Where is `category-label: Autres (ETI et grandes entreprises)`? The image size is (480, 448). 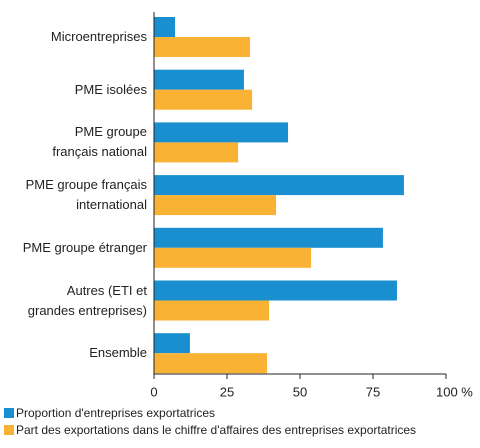
category-label: Autres (ETI et grandes entreprises) is located at coordinates (87, 300).